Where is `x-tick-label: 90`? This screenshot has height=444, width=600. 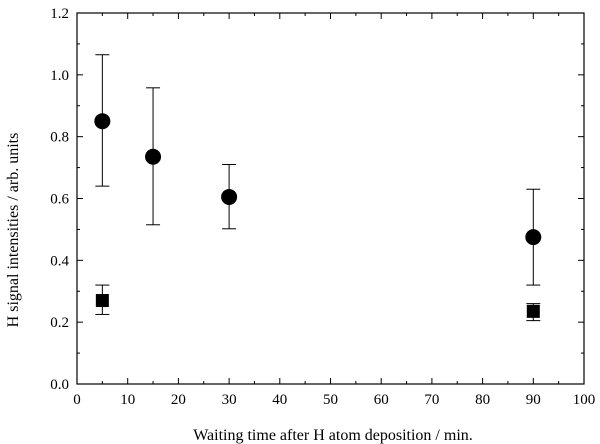 x-tick-label: 90 is located at coordinates (533, 400).